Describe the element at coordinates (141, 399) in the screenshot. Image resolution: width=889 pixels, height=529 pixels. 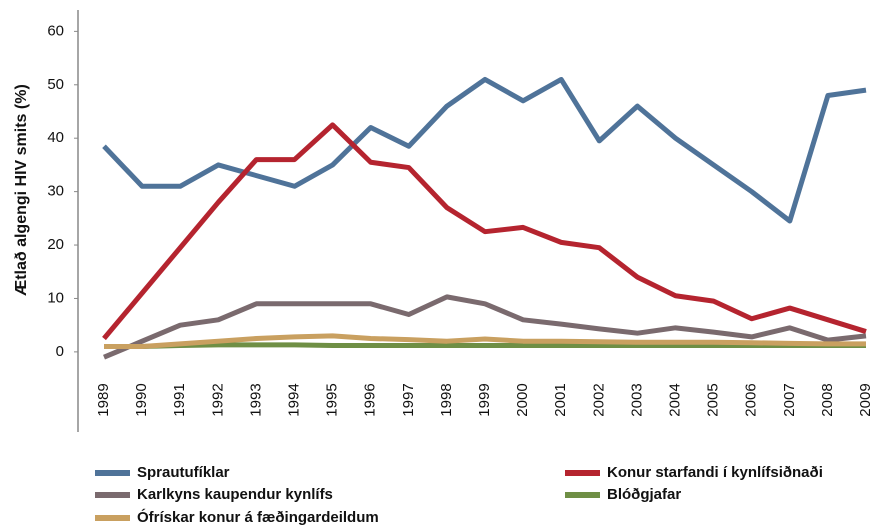
I see `x-tick-label: 1990` at that location.